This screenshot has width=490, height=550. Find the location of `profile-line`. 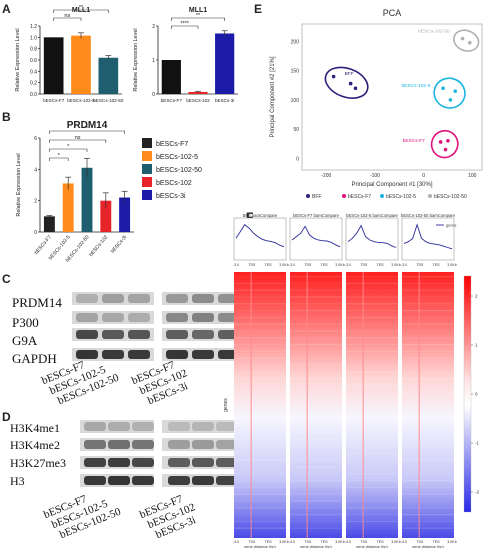

profile-line is located at coordinates (372, 236).